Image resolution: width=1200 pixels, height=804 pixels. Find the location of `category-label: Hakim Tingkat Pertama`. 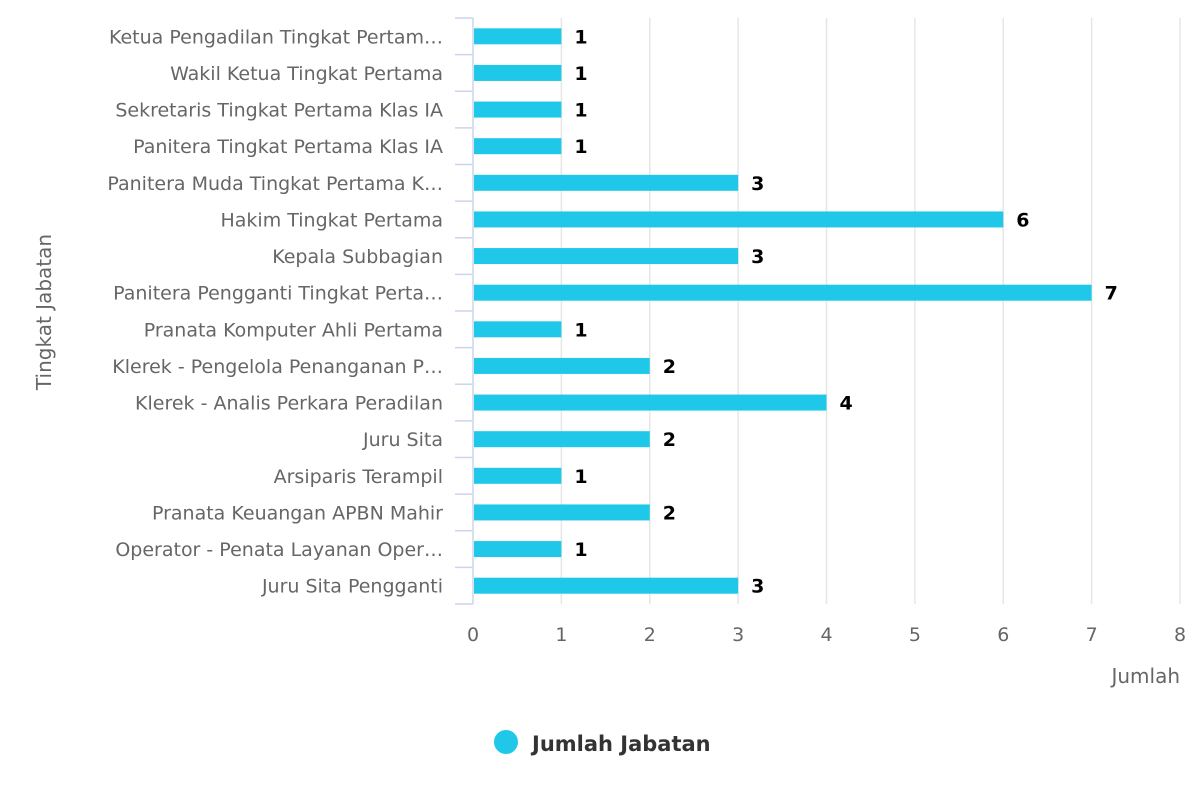

category-label: Hakim Tingkat Pertama is located at coordinates (332, 220).